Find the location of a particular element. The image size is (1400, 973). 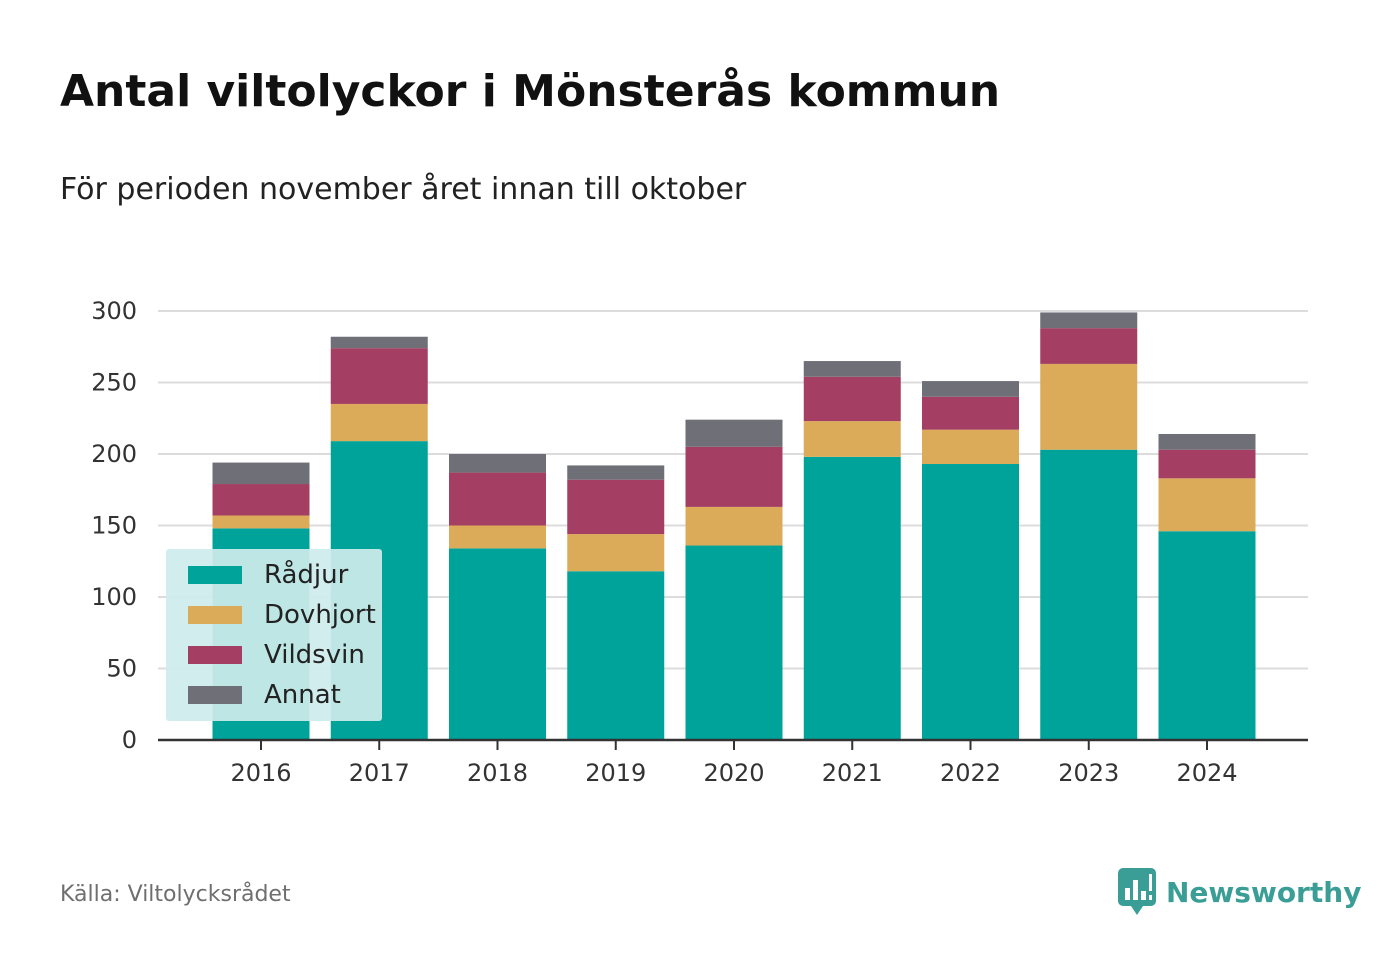

x-tick-label: 2024 is located at coordinates (1206, 773).